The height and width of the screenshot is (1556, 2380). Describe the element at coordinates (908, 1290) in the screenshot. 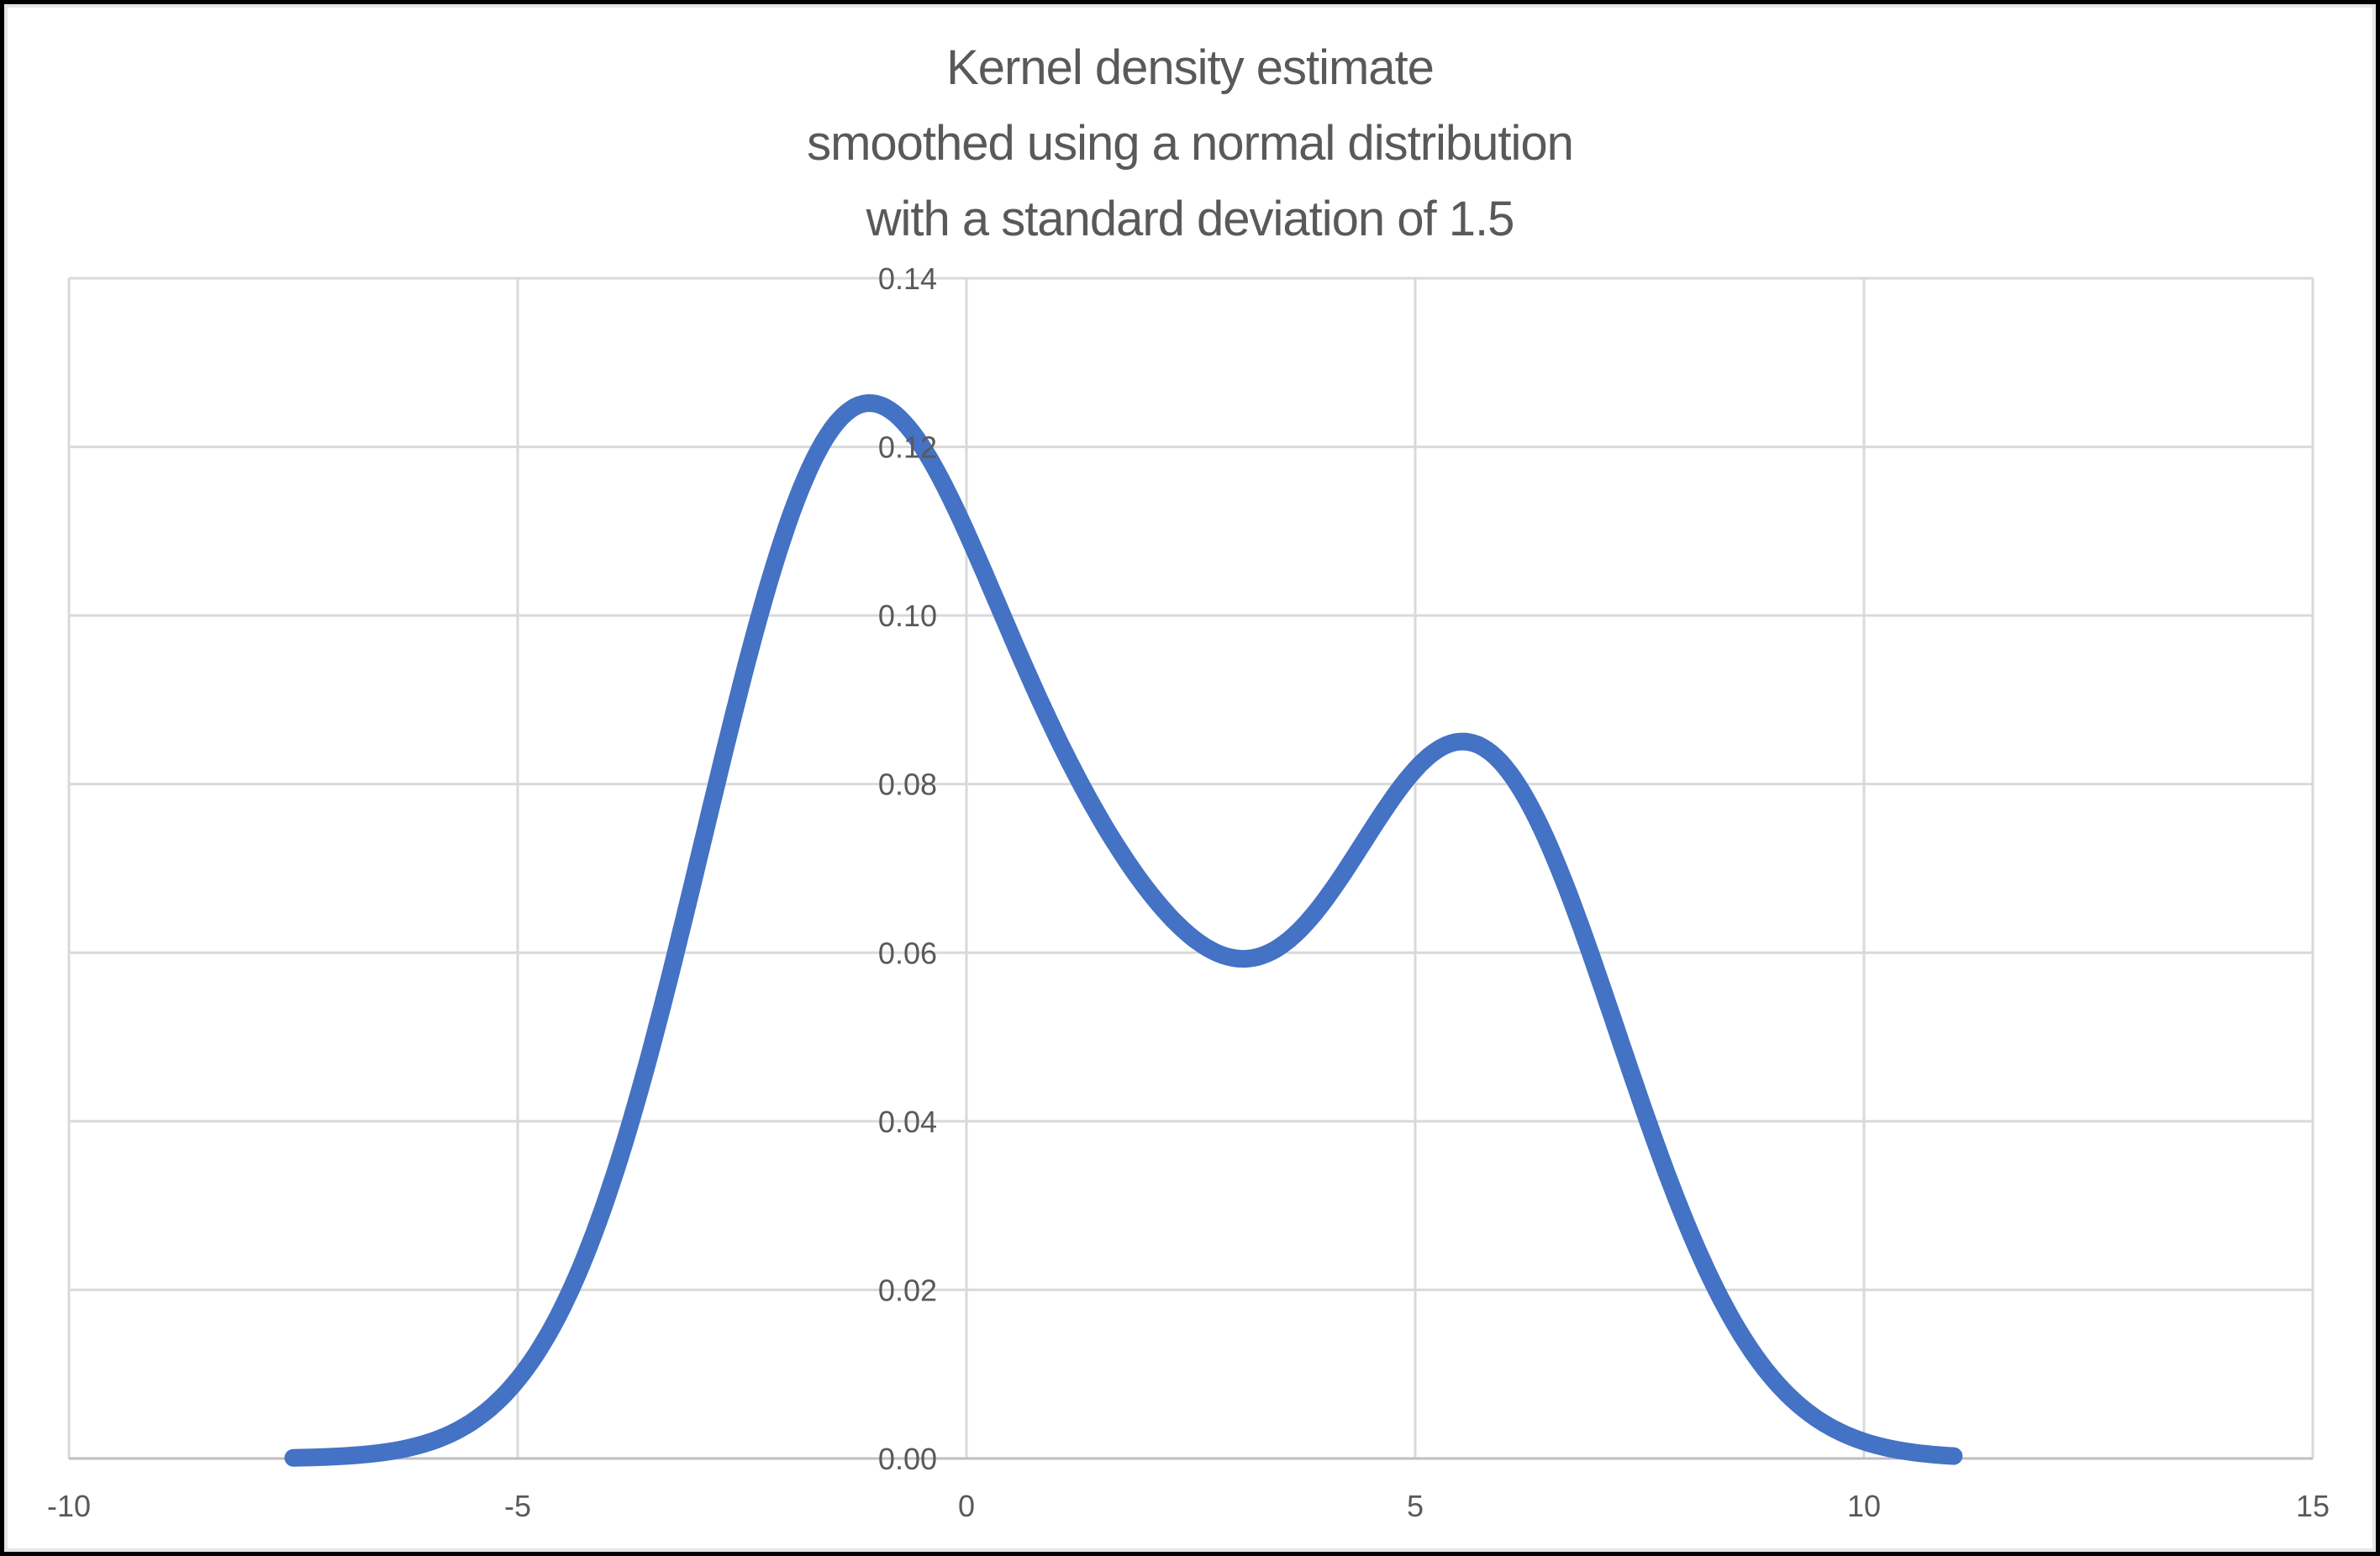

I see `y-tick-label: 0.02` at that location.